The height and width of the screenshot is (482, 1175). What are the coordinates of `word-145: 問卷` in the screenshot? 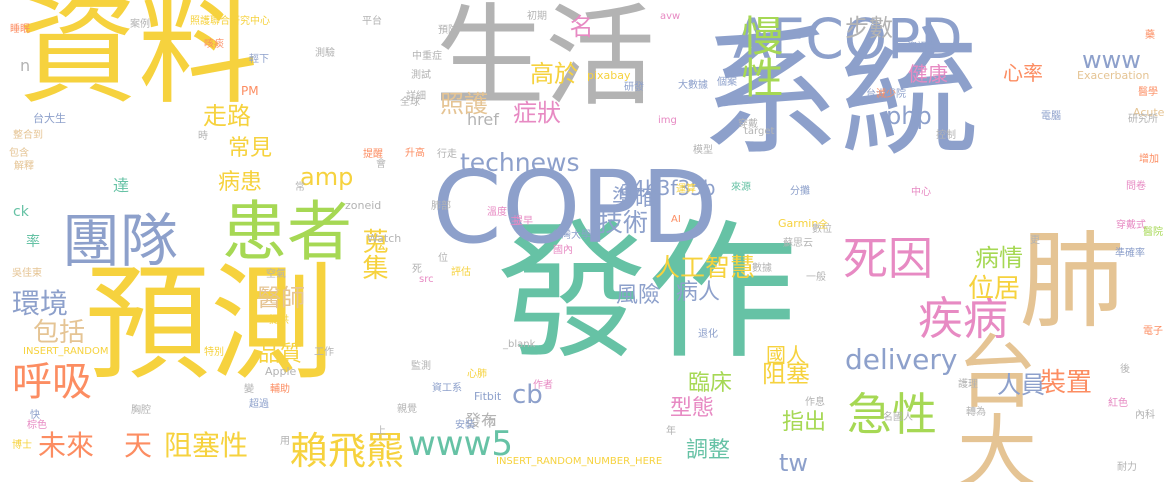 It's located at (1136, 186).